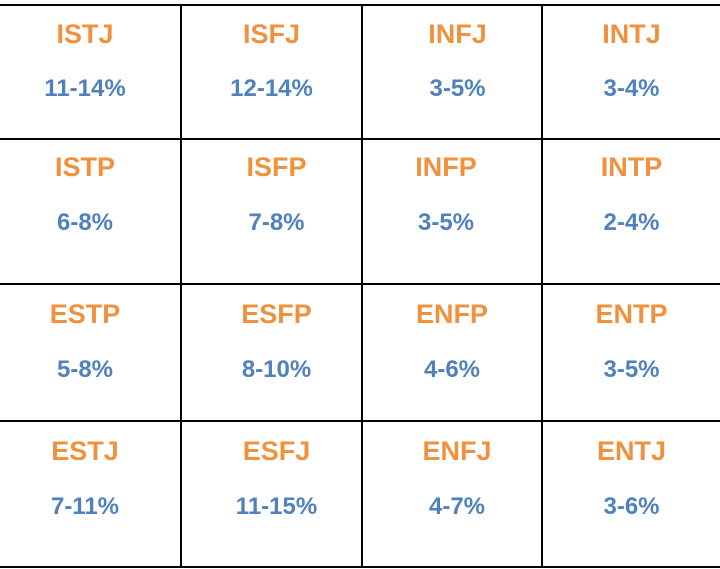 This screenshot has width=720, height=569. I want to click on type-cell: ESTJ 7-11%, so click(85, 494).